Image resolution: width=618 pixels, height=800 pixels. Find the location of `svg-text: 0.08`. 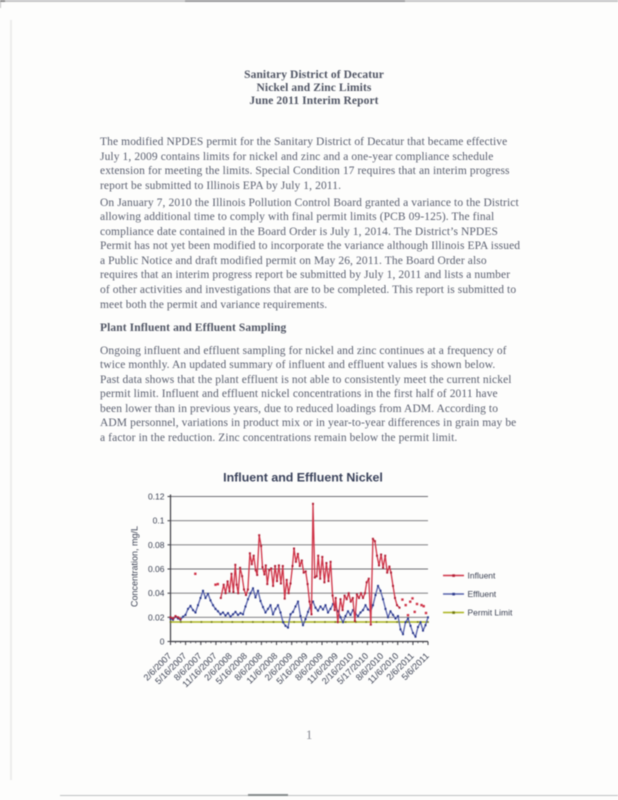

svg-text: 0.08 is located at coordinates (156, 545).